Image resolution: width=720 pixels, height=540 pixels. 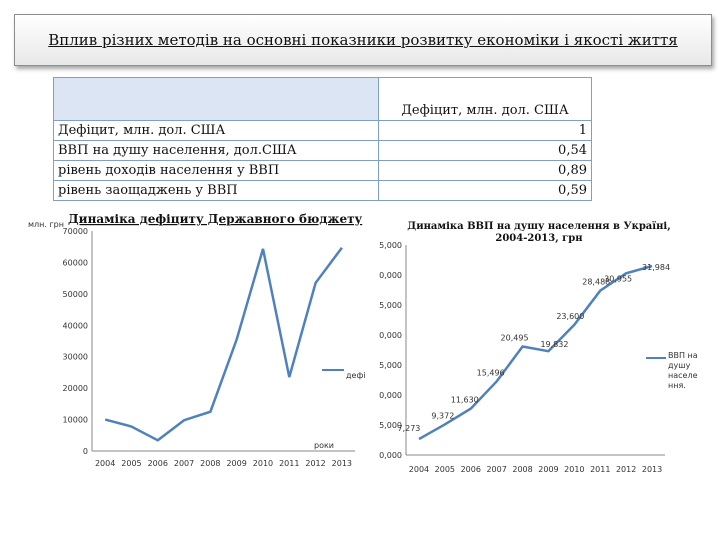 What do you see at coordinates (216, 150) in the screenshot?
I see `table-row-label: ВВП на душу населення, дол.США` at bounding box center [216, 150].